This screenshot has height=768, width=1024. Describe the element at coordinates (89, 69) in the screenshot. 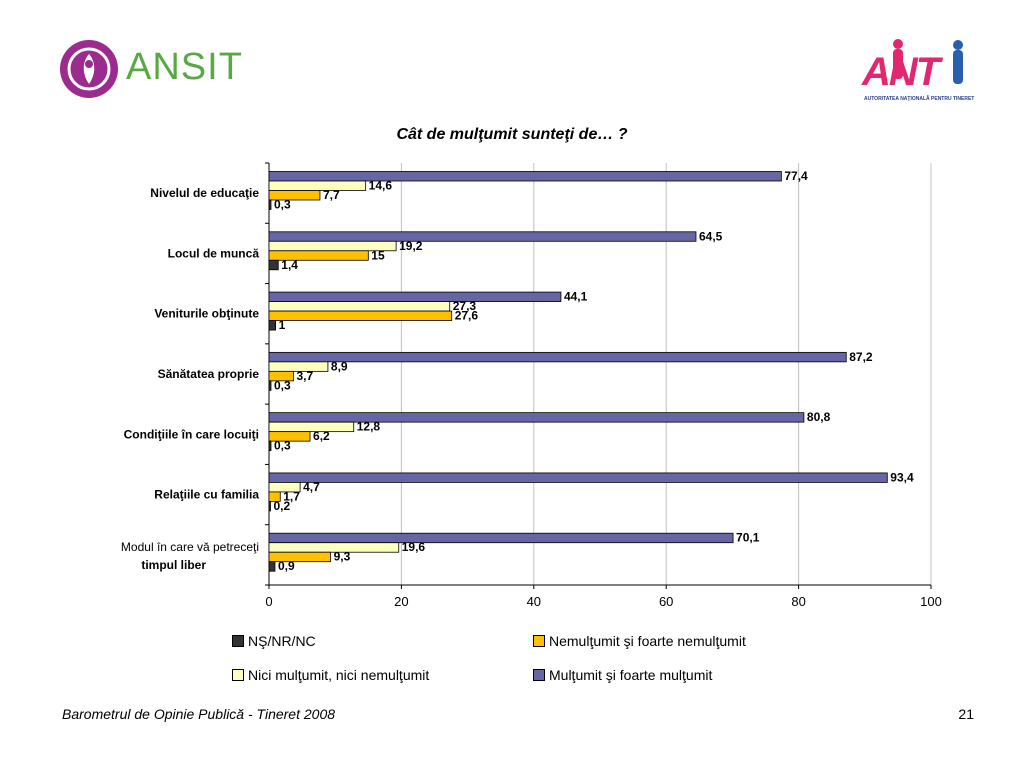

I see `ansit-emblem-icon` at that location.